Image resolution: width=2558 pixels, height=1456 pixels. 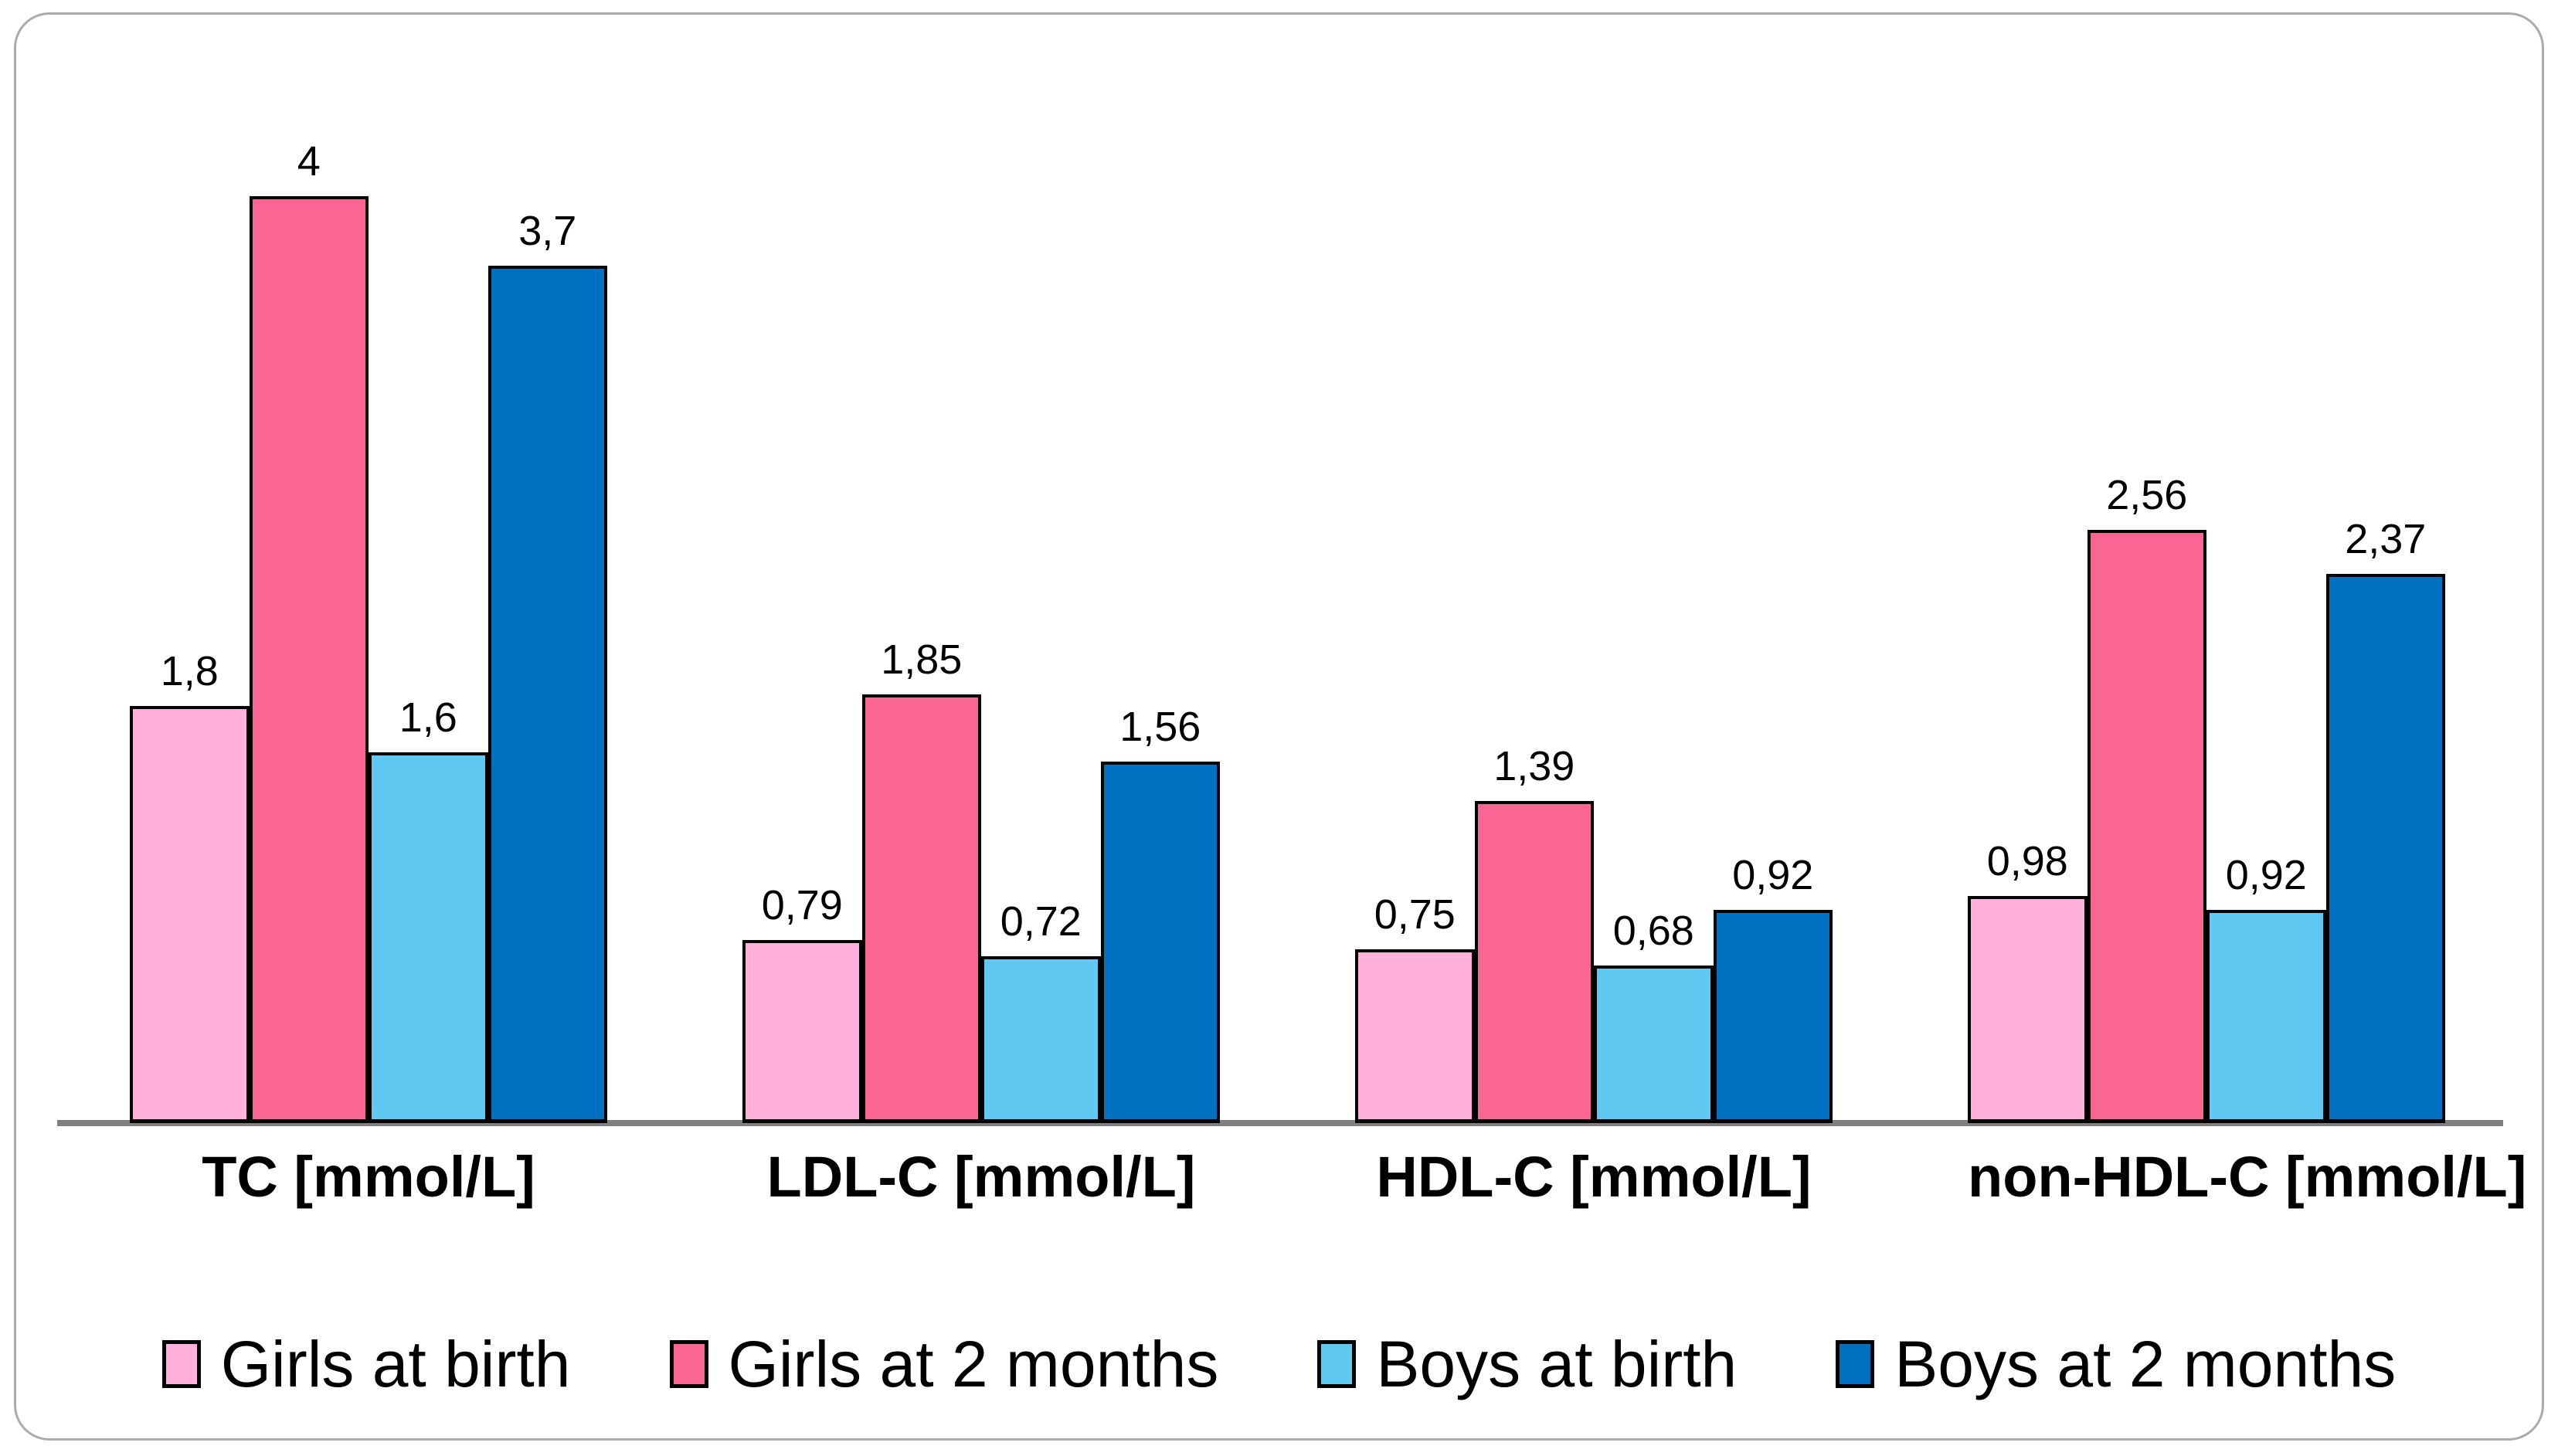 I want to click on bar-slot: 0,68, so click(x=1654, y=1015).